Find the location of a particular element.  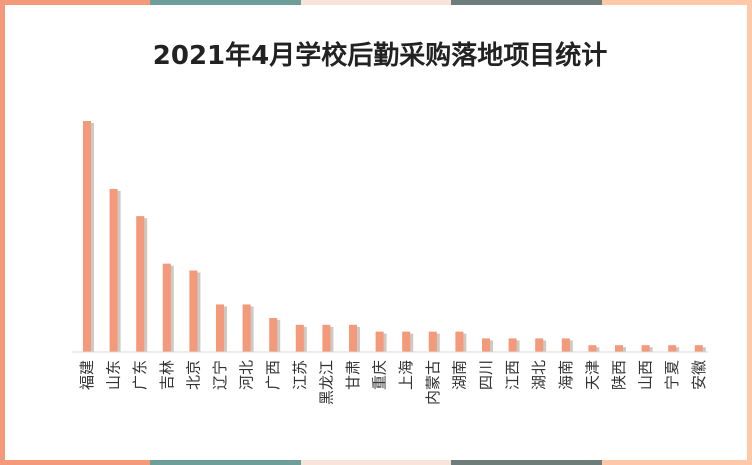

bar-山东 is located at coordinates (113, 270).